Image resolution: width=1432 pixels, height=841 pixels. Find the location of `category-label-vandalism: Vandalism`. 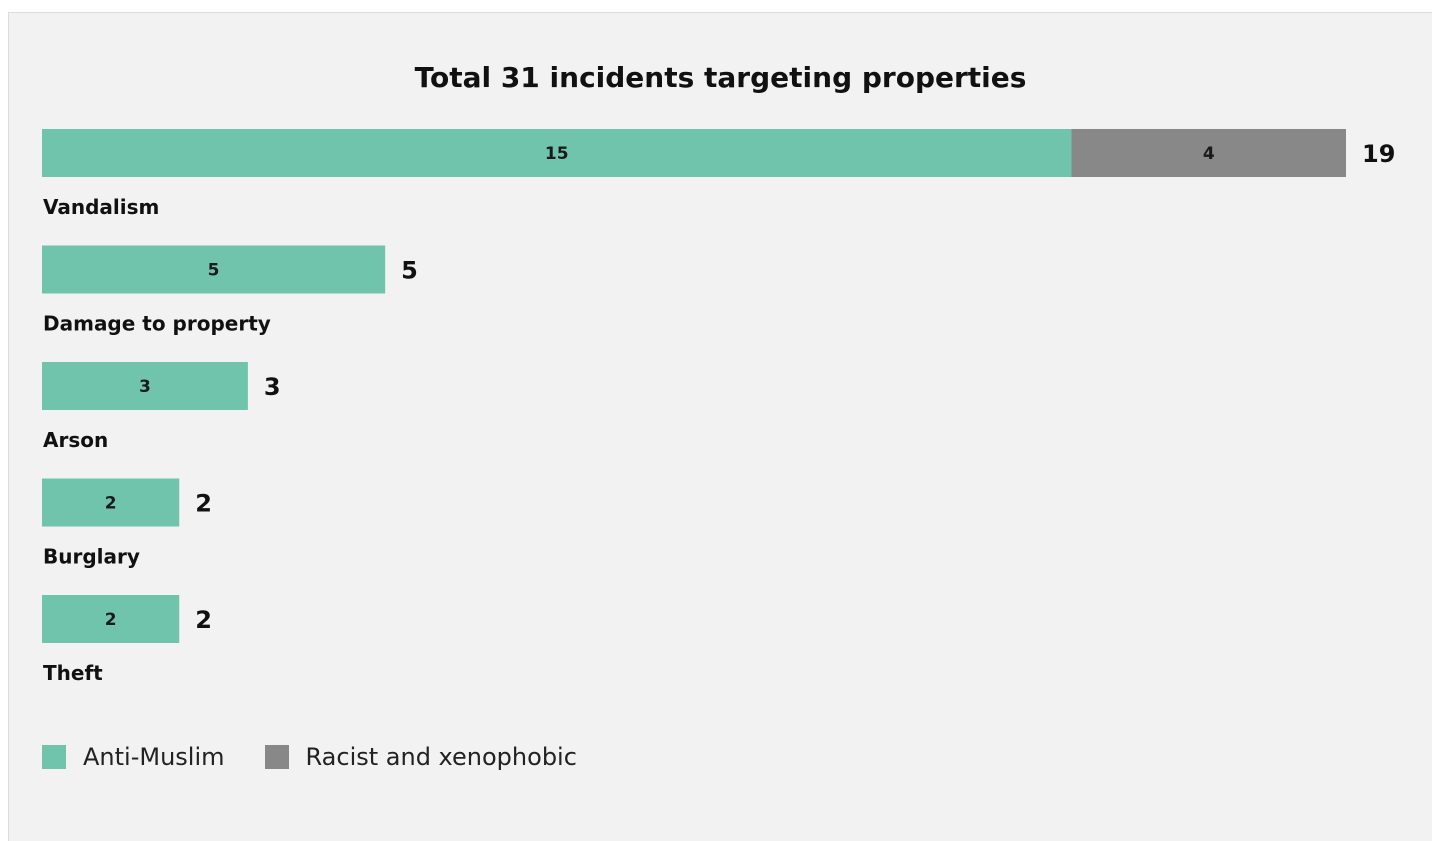

category-label-vandalism: Vandalism is located at coordinates (101, 207).